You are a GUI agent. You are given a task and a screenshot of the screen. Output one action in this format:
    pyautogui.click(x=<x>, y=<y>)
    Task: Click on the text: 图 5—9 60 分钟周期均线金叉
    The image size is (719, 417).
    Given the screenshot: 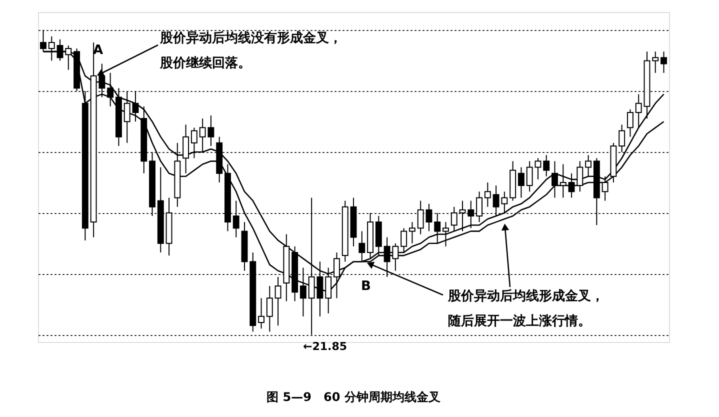 What is the action you would take?
    pyautogui.click(x=353, y=397)
    